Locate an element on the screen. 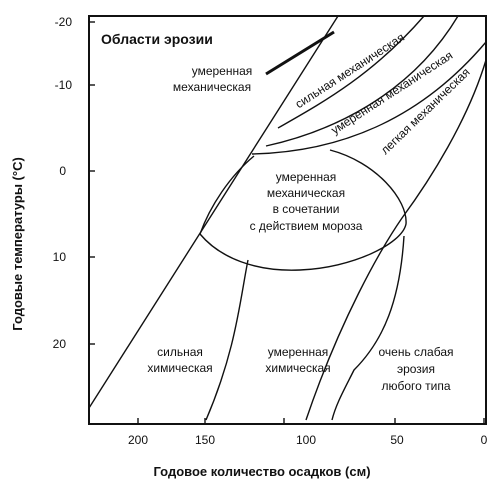 The width and height of the screenshot is (500, 484). svg-text: в сочетании is located at coordinates (306, 209).